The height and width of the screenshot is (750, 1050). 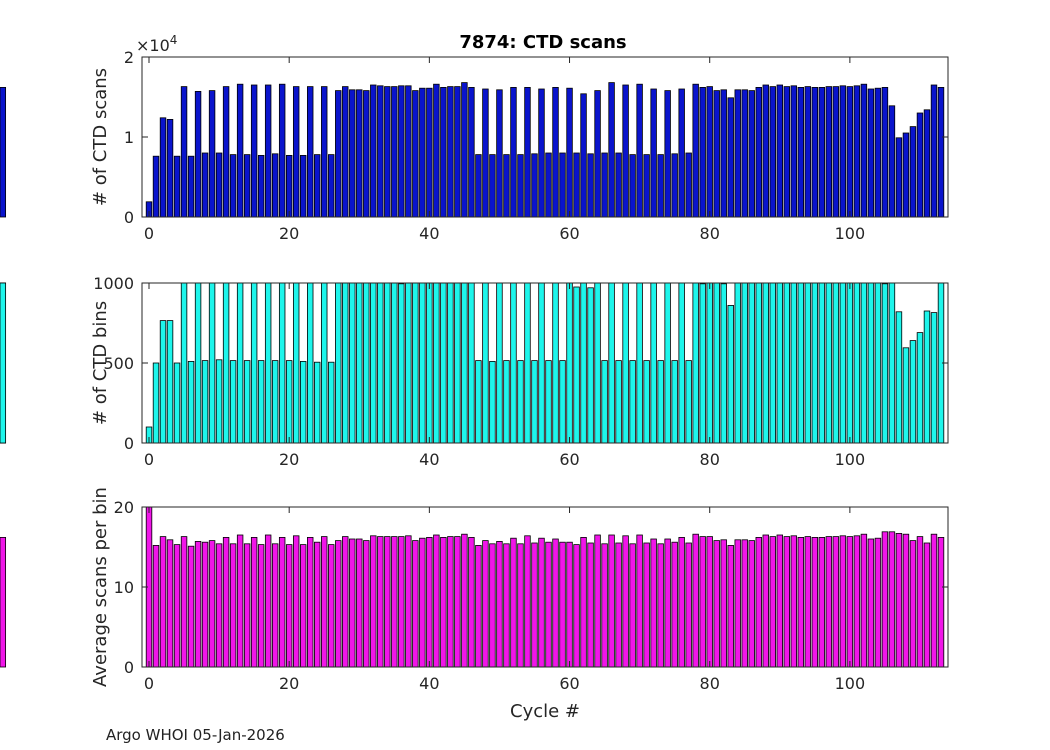 I want to click on y-tick-label: 1, so click(x=129, y=137).